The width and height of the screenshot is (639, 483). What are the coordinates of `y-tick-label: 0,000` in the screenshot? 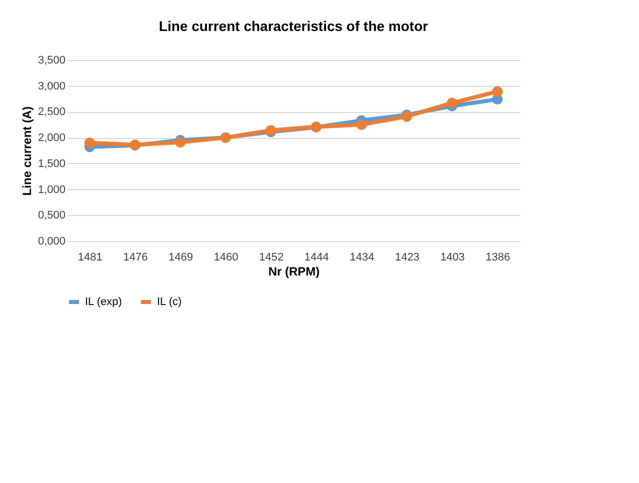 It's located at (52, 242).